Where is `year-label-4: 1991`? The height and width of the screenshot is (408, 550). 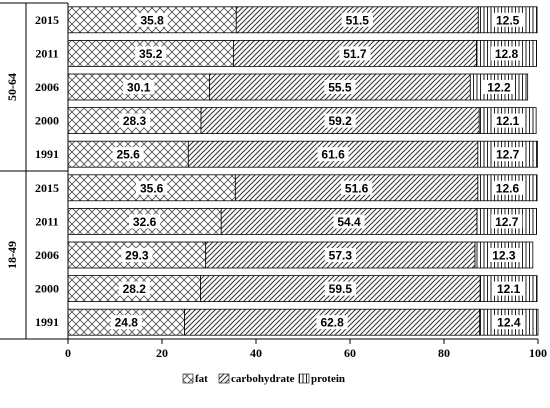
year-label-4: 1991 is located at coordinates (47, 154).